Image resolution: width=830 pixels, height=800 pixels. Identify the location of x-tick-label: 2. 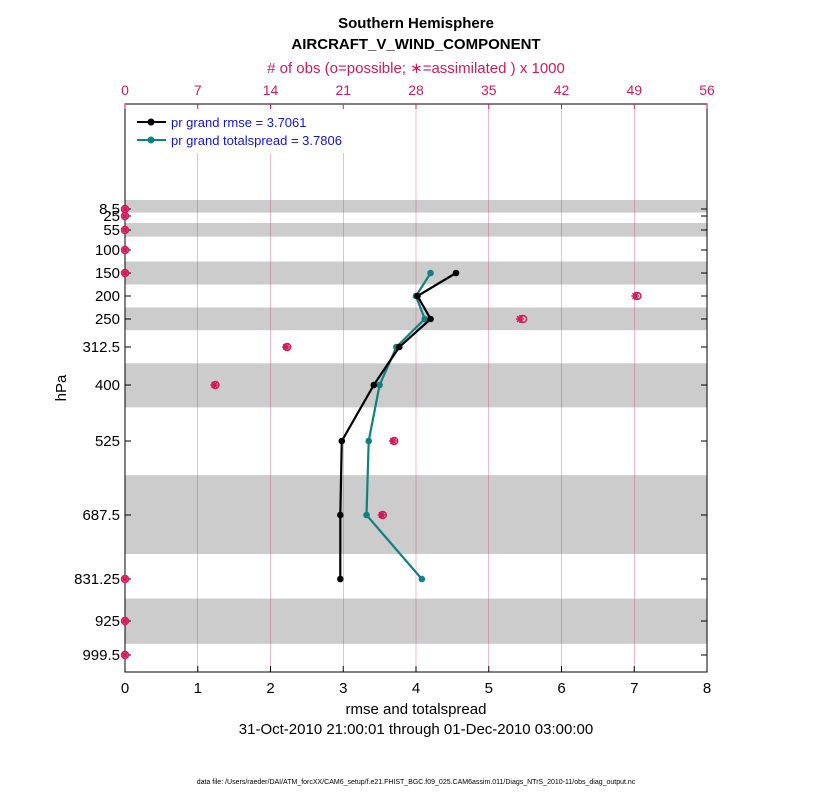
(270, 688).